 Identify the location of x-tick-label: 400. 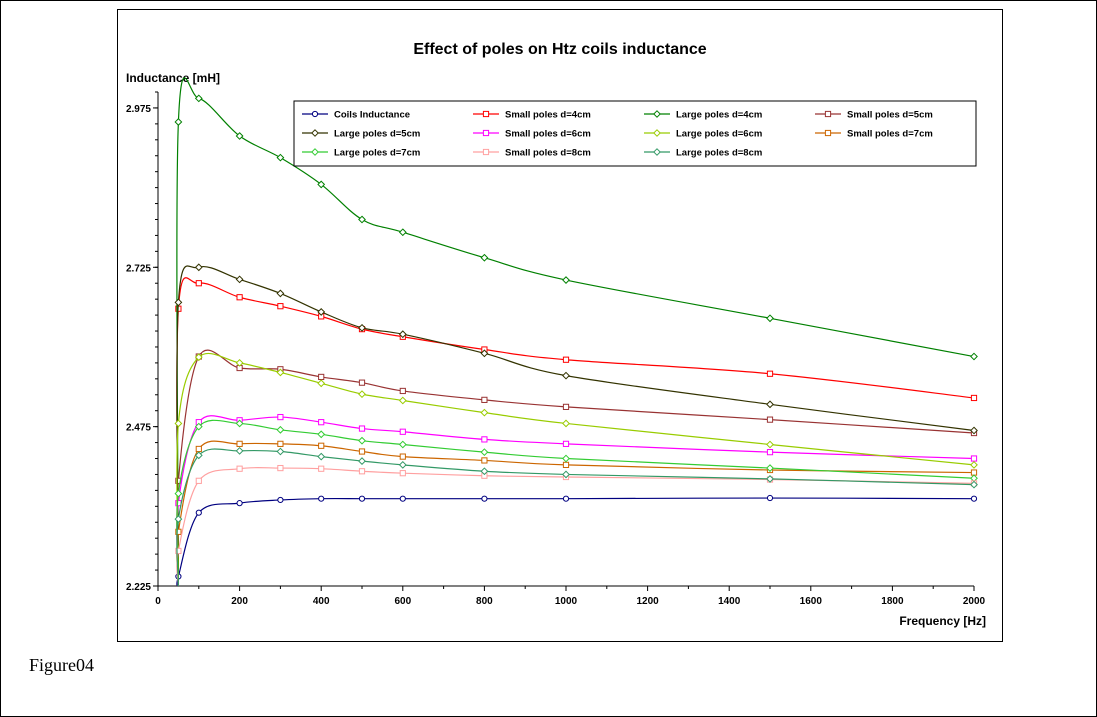
(321, 601).